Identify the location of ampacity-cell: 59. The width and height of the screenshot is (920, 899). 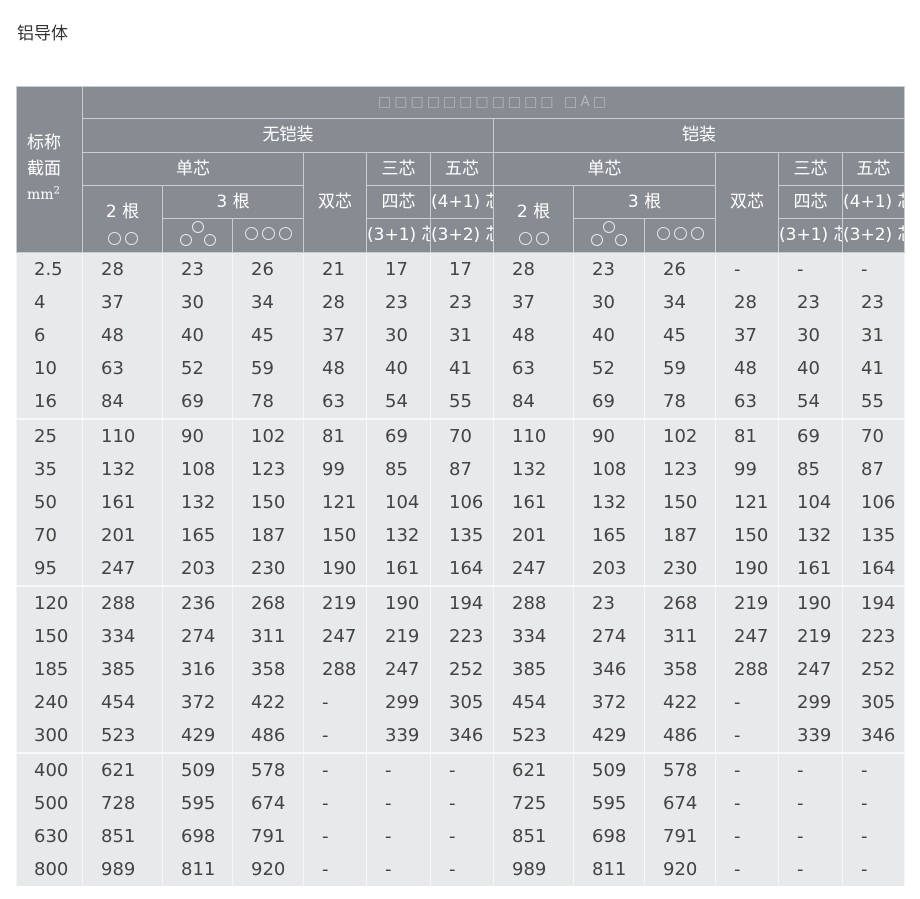
(268, 368).